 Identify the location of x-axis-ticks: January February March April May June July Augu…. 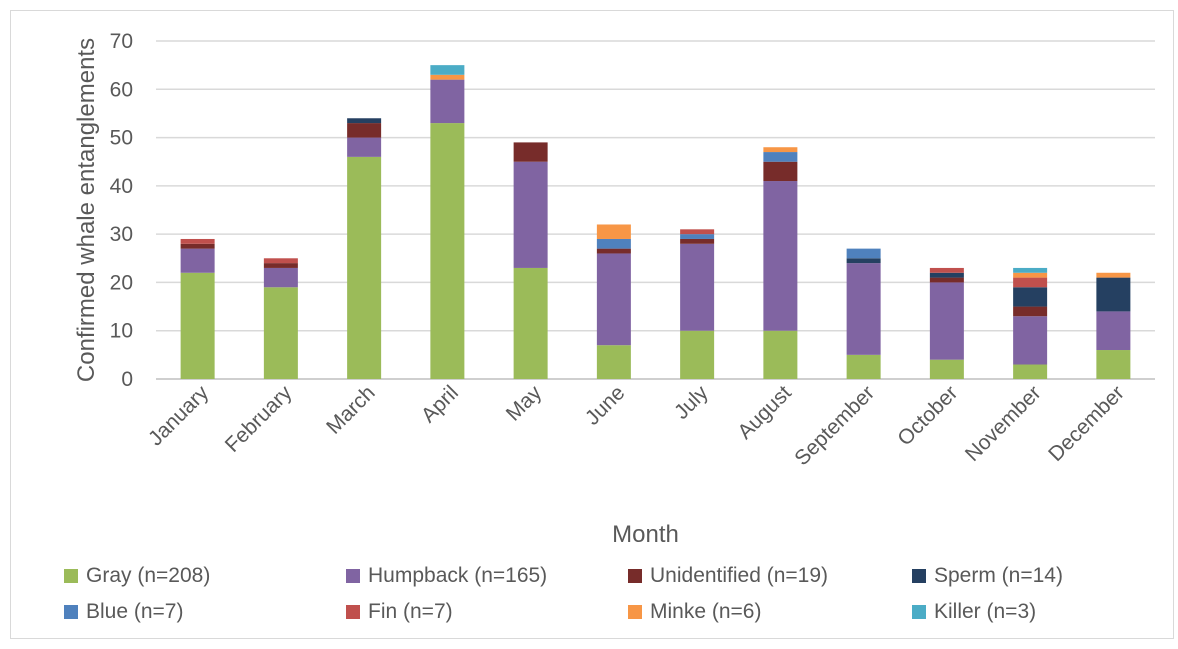
(636, 425).